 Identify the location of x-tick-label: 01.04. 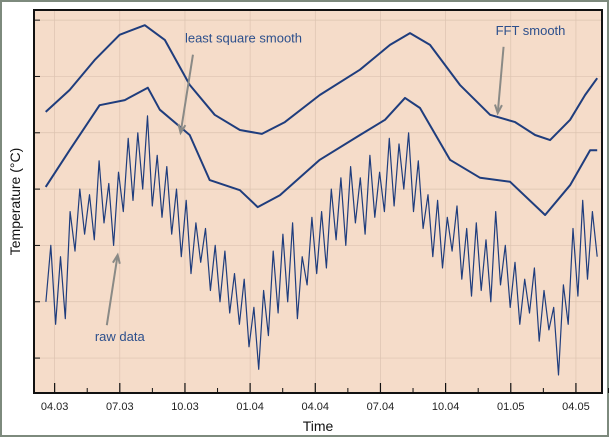
(250, 407).